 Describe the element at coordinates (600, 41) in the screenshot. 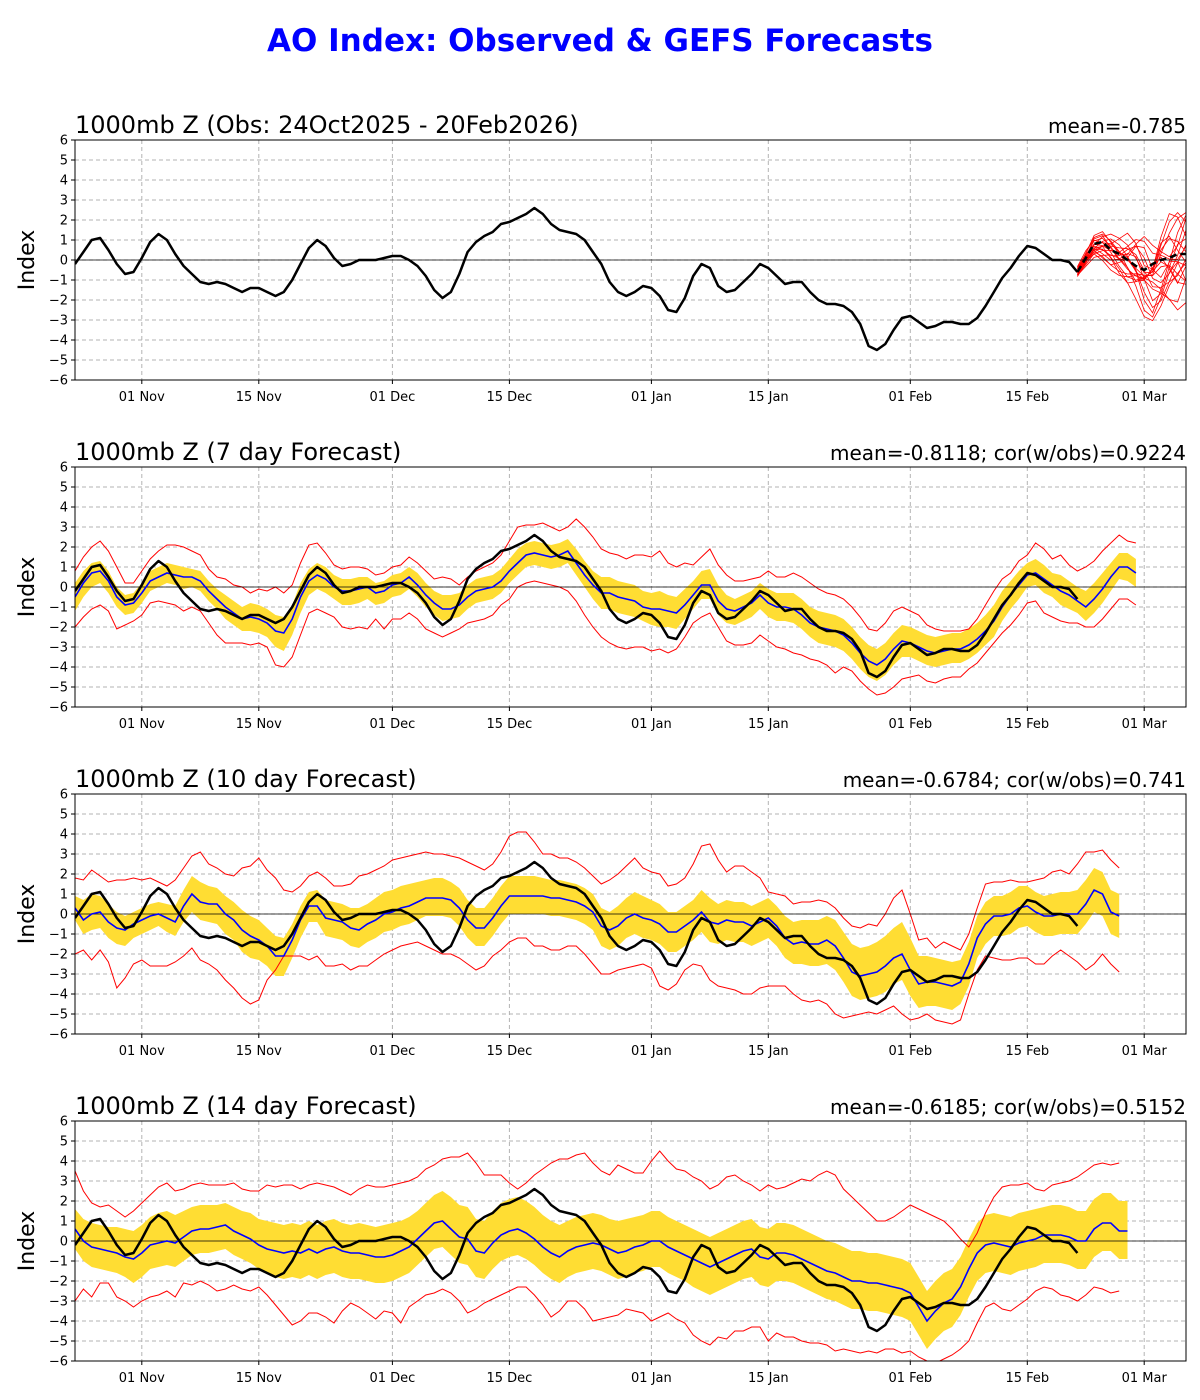

I see `figure-title: AO Index: Observed & GEFS Forecasts` at that location.